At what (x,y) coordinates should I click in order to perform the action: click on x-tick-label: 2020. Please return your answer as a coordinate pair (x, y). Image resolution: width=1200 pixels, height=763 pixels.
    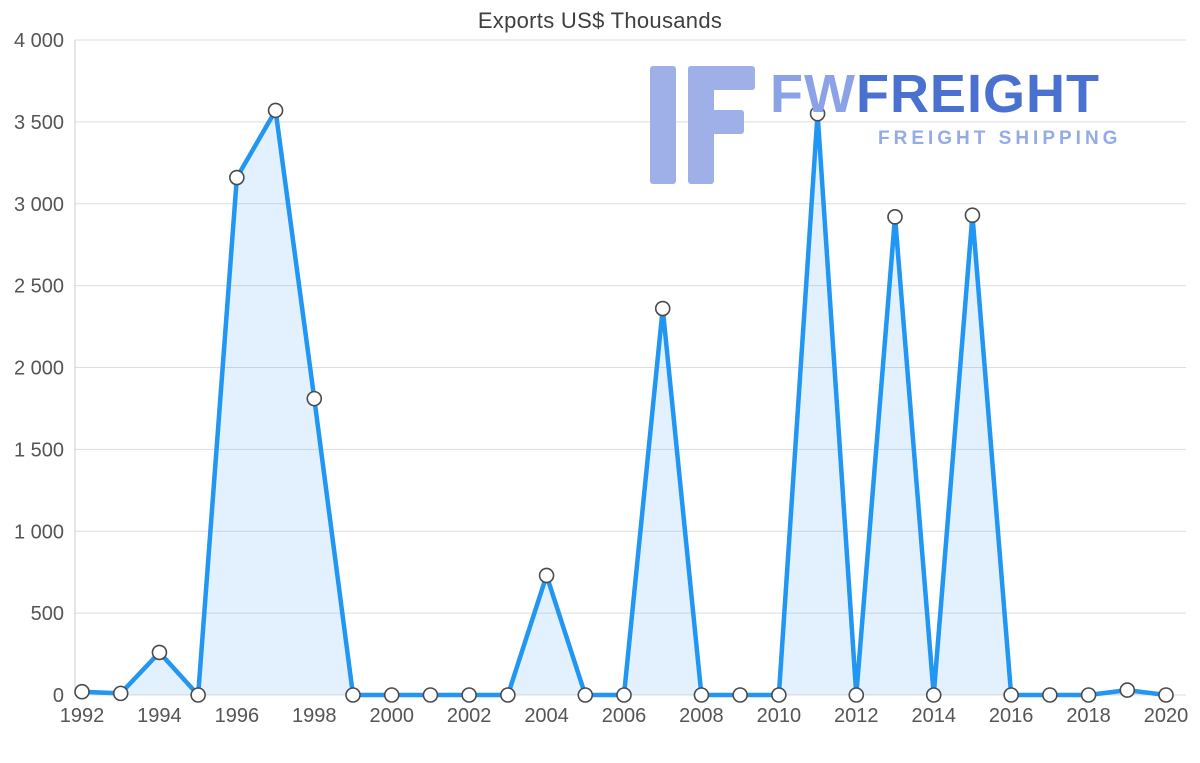
    Looking at the image, I should click on (1166, 716).